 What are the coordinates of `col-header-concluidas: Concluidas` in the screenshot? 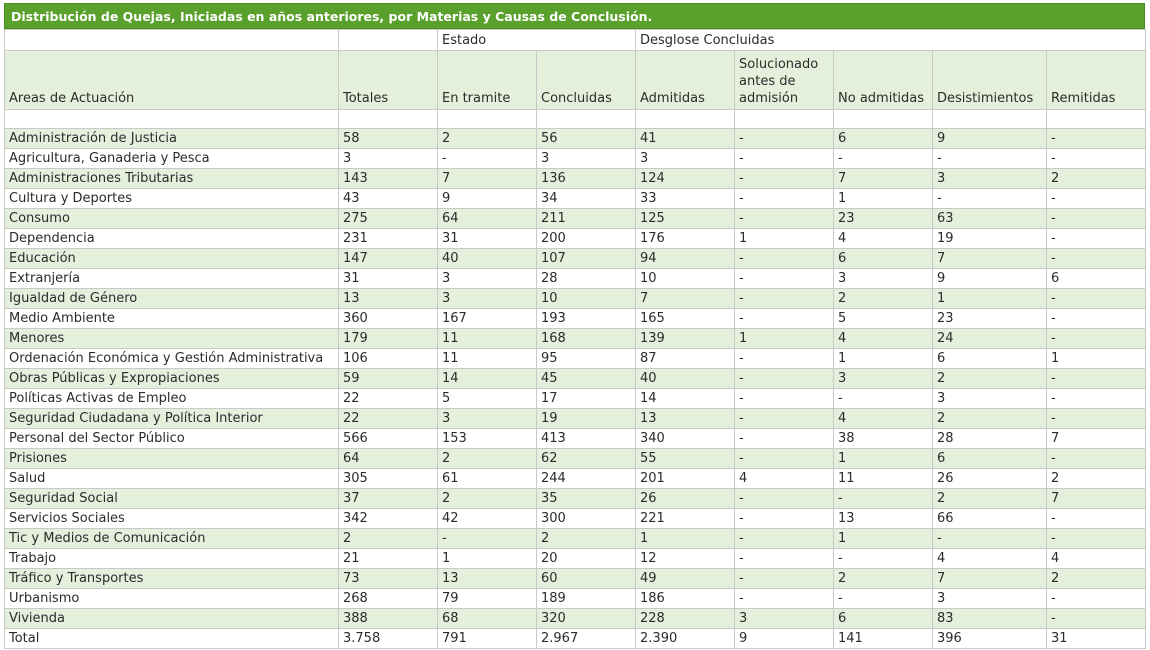 It's located at (586, 80).